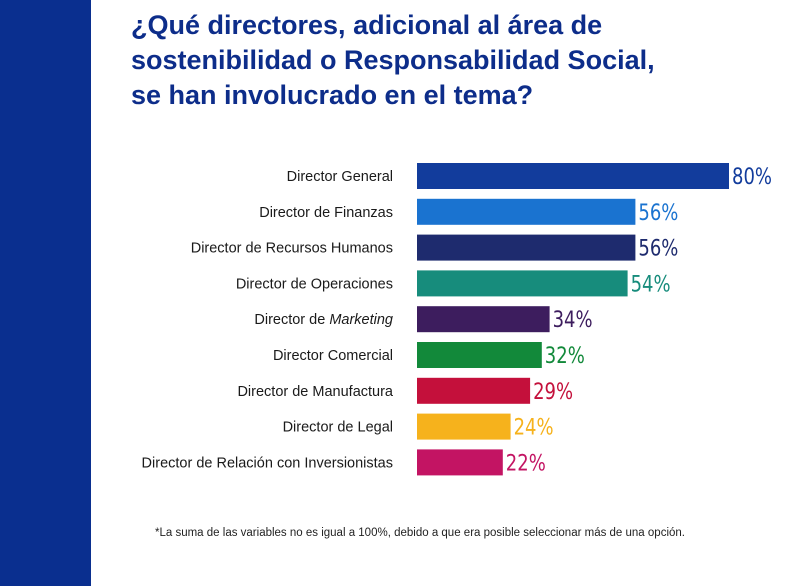 Image resolution: width=800 pixels, height=586 pixels. What do you see at coordinates (393, 60) in the screenshot?
I see `title-line-2: sostenibilidad o Responsabilidad Social,` at bounding box center [393, 60].